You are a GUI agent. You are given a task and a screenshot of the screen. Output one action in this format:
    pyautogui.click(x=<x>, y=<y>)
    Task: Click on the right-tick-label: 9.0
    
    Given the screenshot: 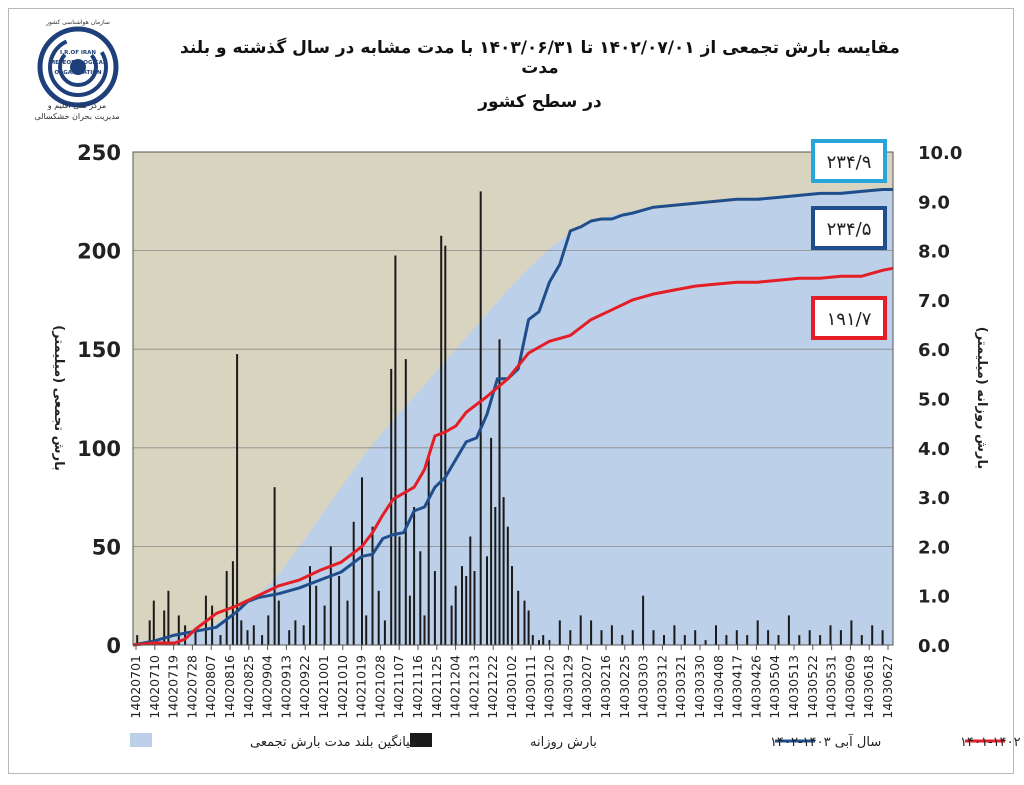 What is the action you would take?
    pyautogui.click(x=934, y=202)
    